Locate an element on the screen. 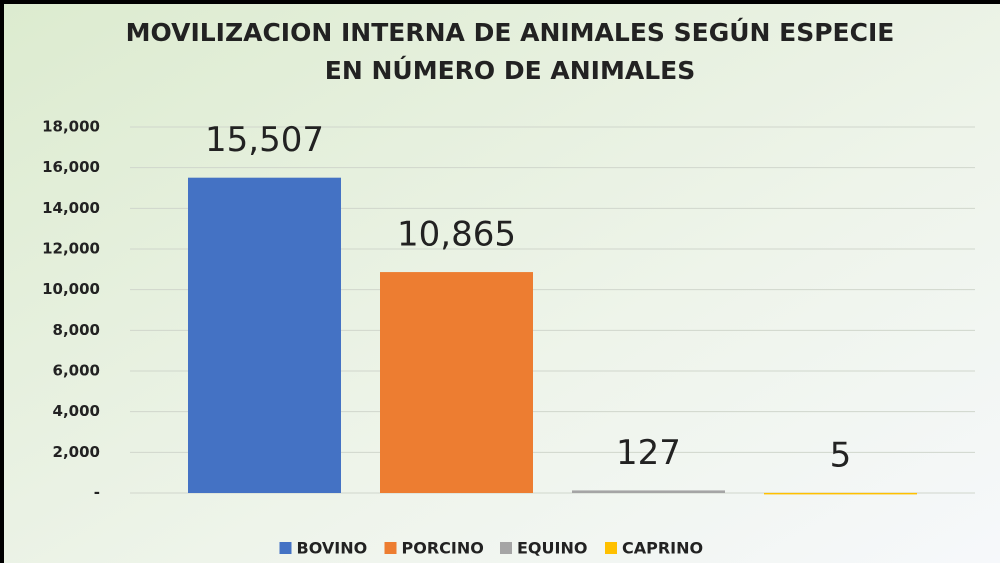 This screenshot has height=563, width=1000. data-label: 10,865 is located at coordinates (456, 235).